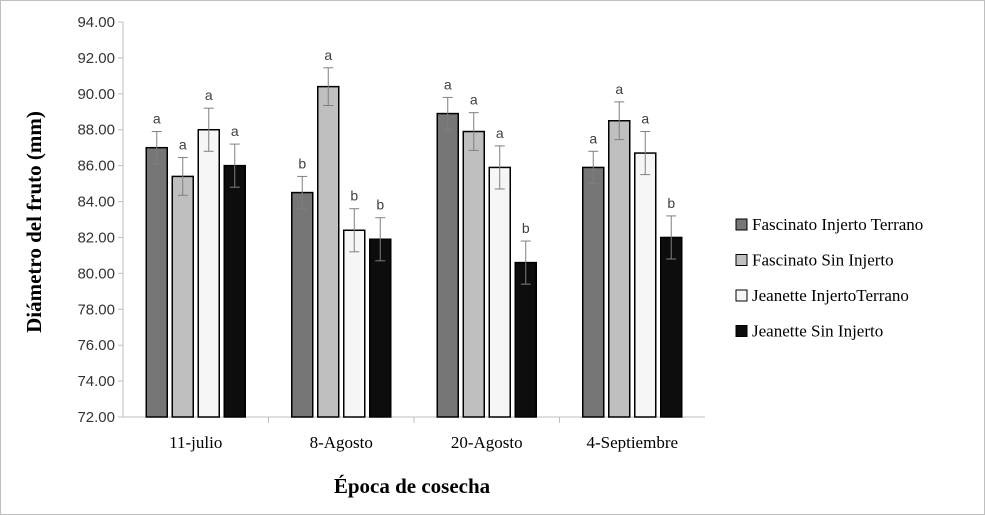 The height and width of the screenshot is (515, 985). I want to click on y-tick-label: 94.00, so click(96, 22).